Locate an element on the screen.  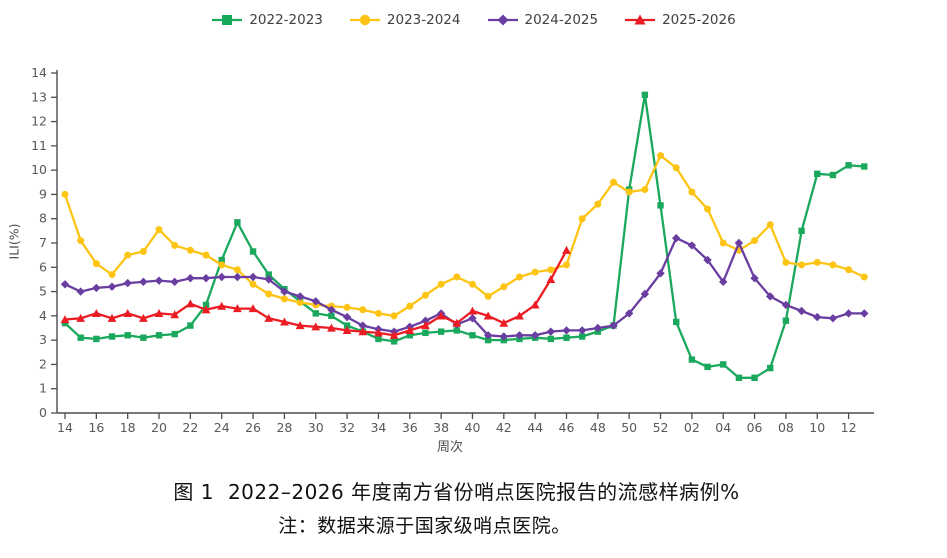
chart-legend: 2022-2023 2023-2024 2024-2025 2025-2026 is located at coordinates (473, 20).